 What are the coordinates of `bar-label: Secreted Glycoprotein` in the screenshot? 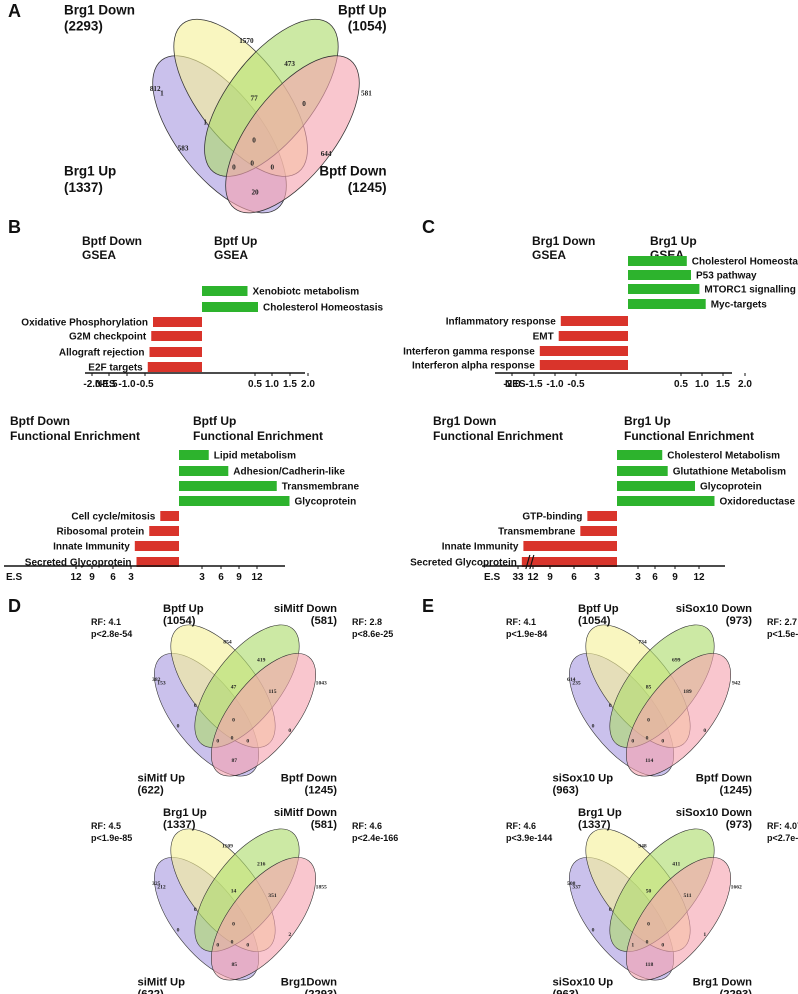 It's located at (78, 563).